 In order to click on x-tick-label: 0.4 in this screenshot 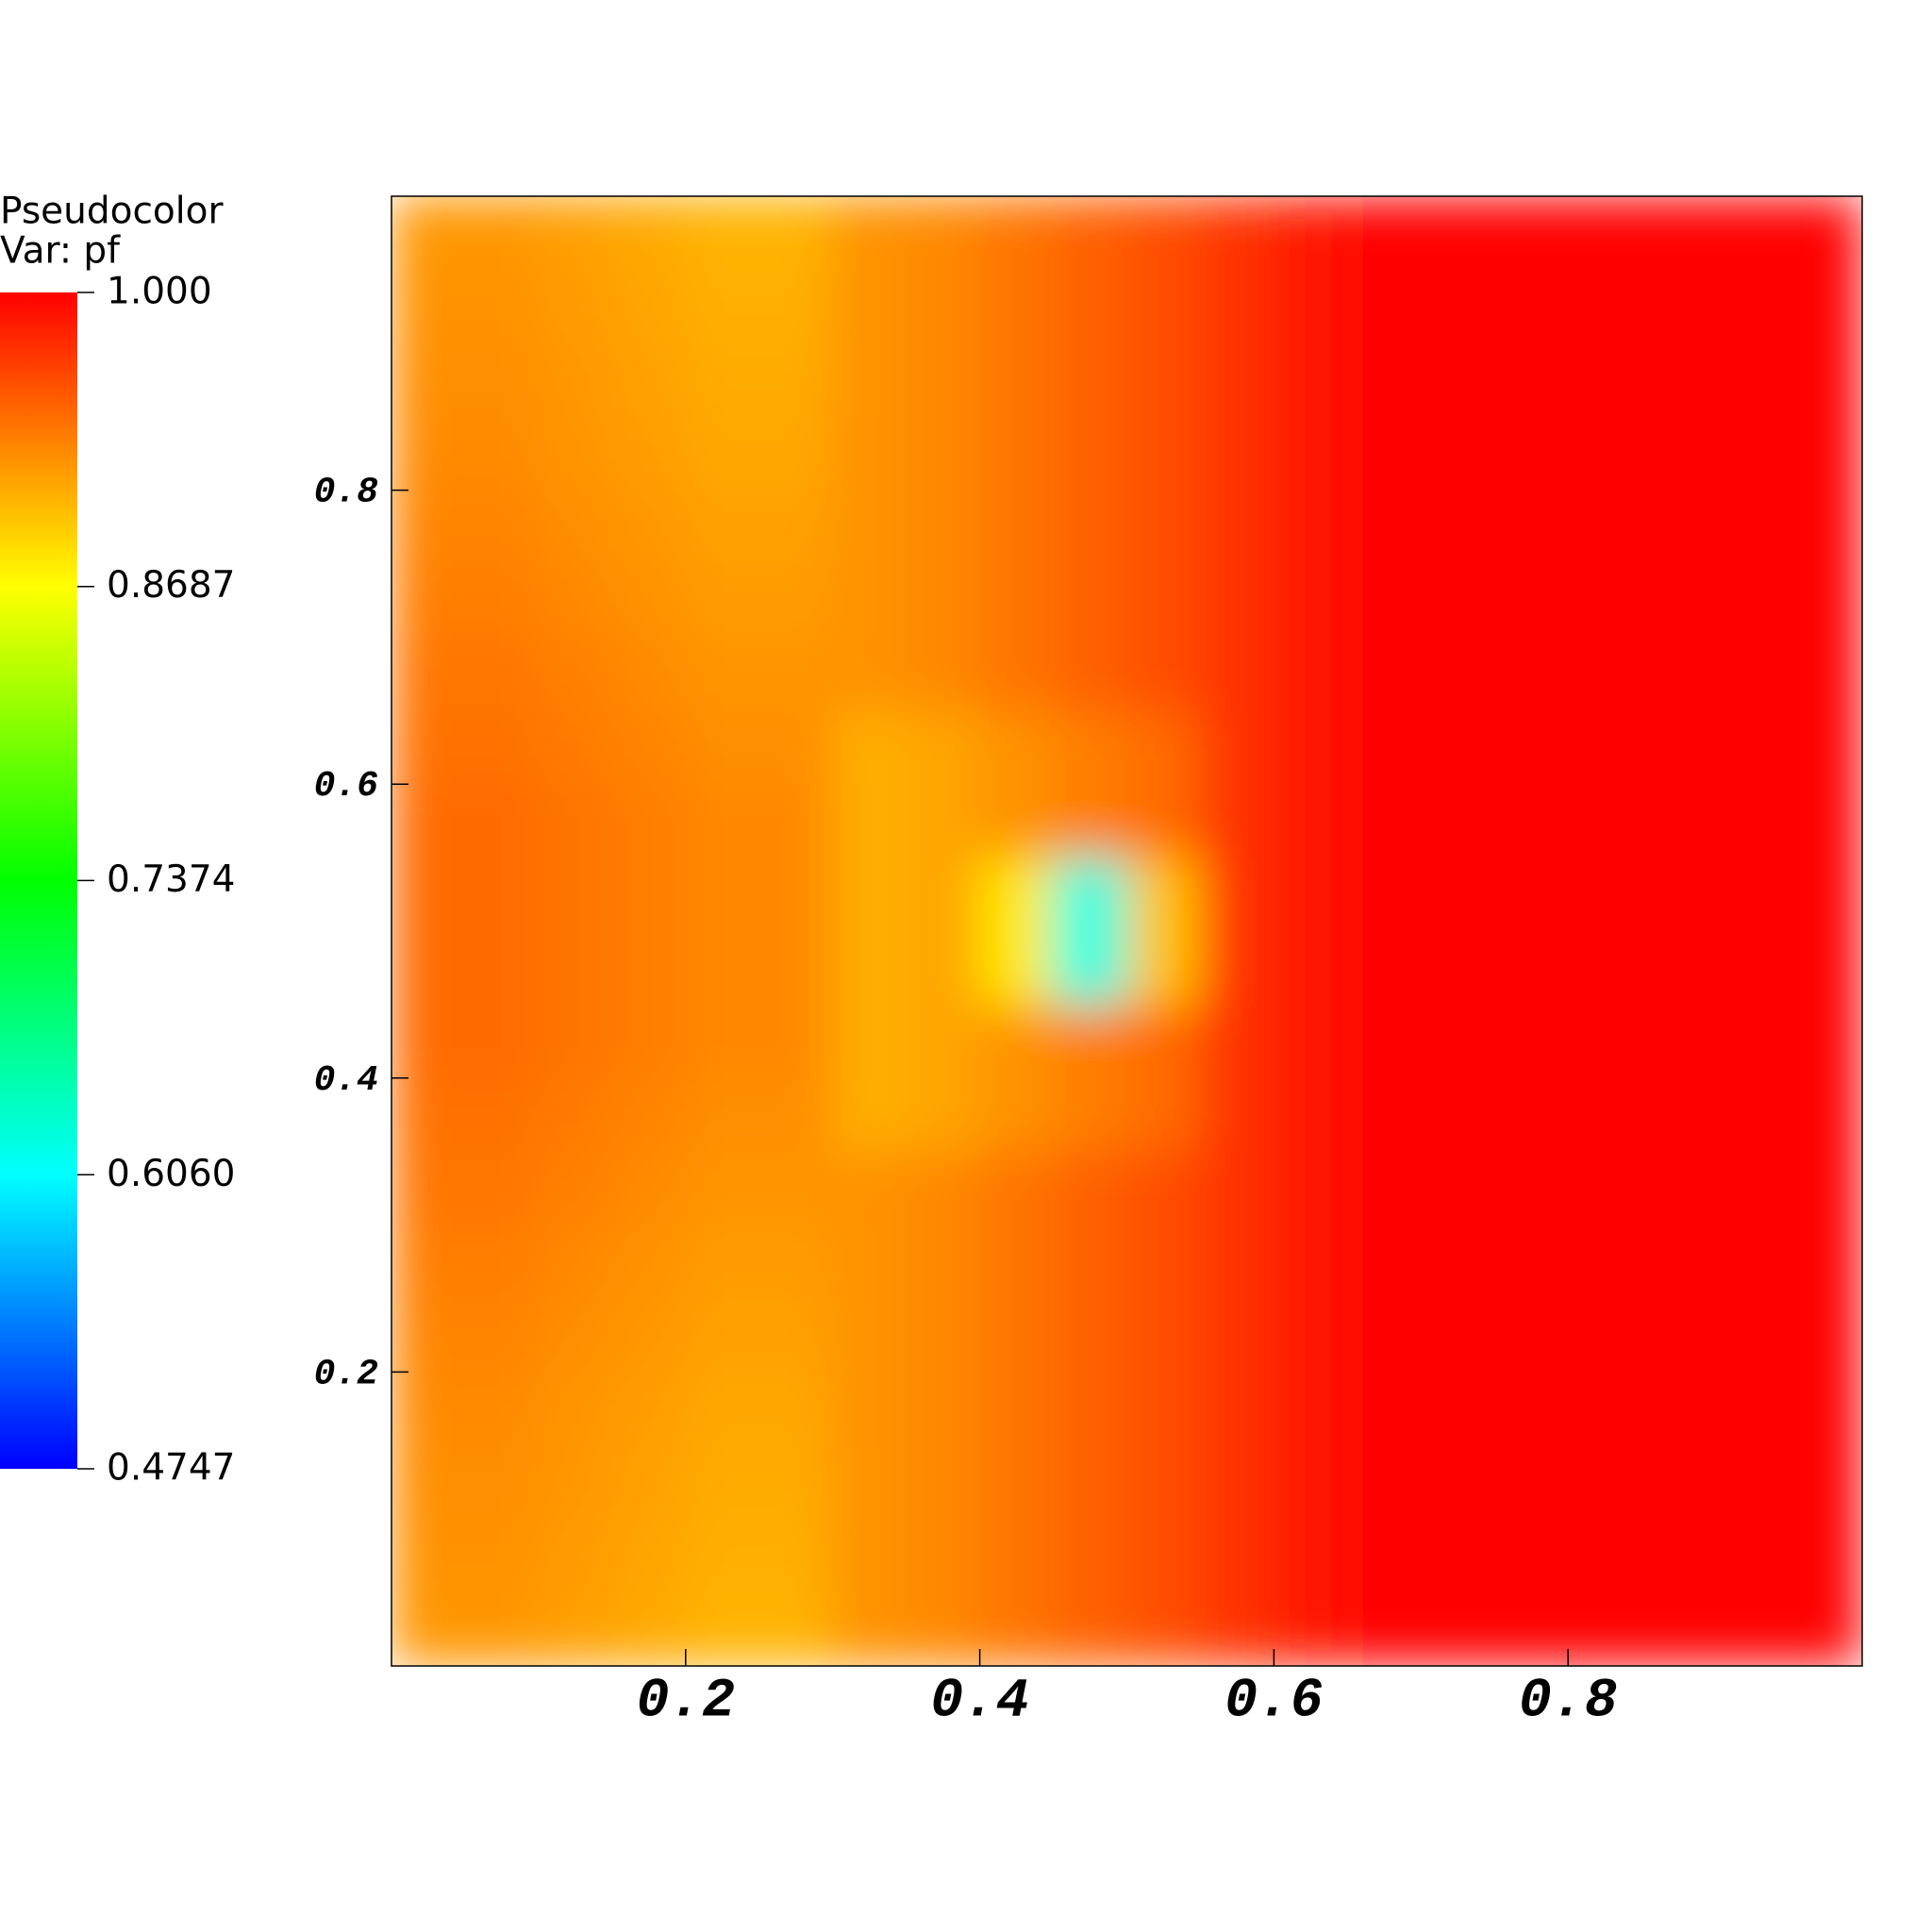, I will do `click(979, 1701)`.